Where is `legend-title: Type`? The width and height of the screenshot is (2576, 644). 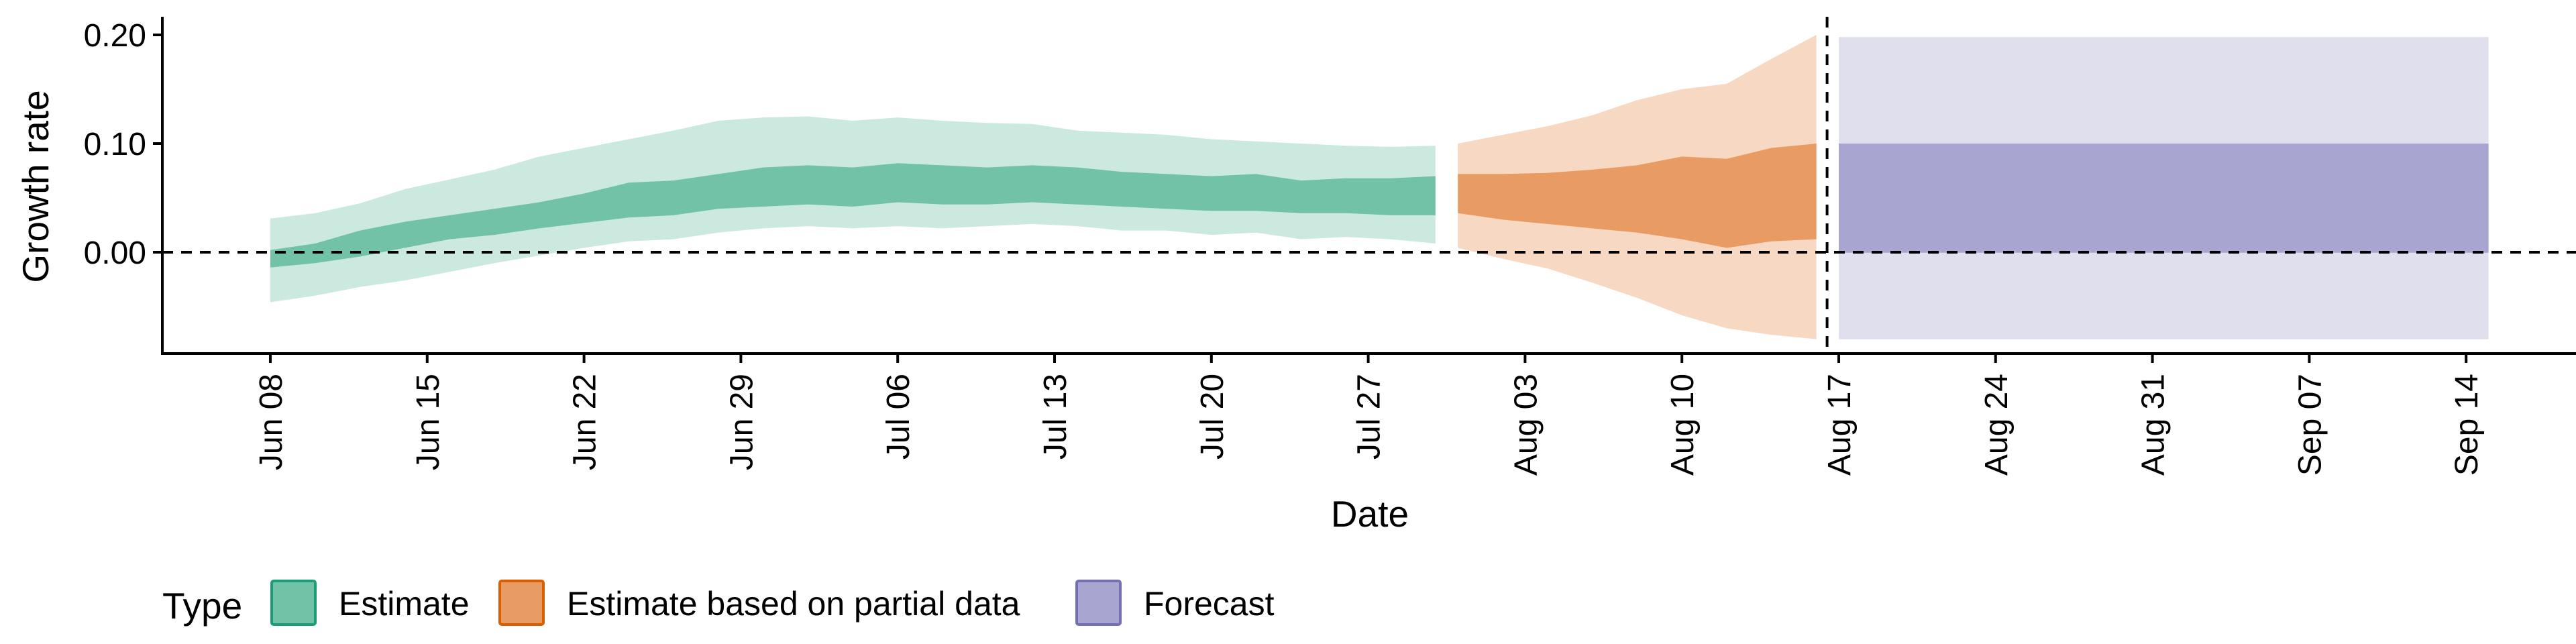
legend-title: Type is located at coordinates (202, 606).